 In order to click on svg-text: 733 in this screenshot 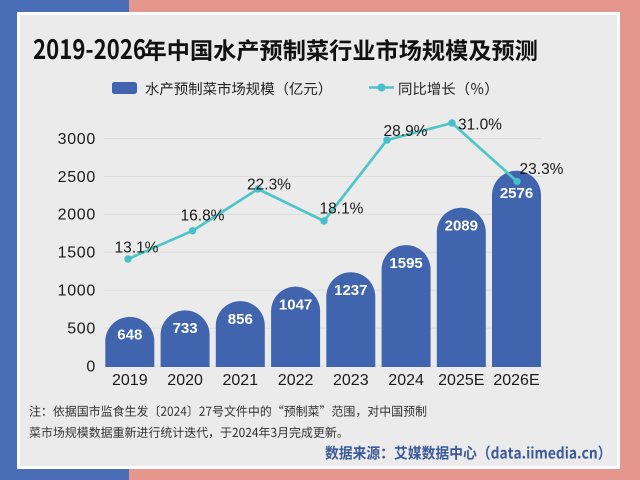, I will do `click(185, 328)`.